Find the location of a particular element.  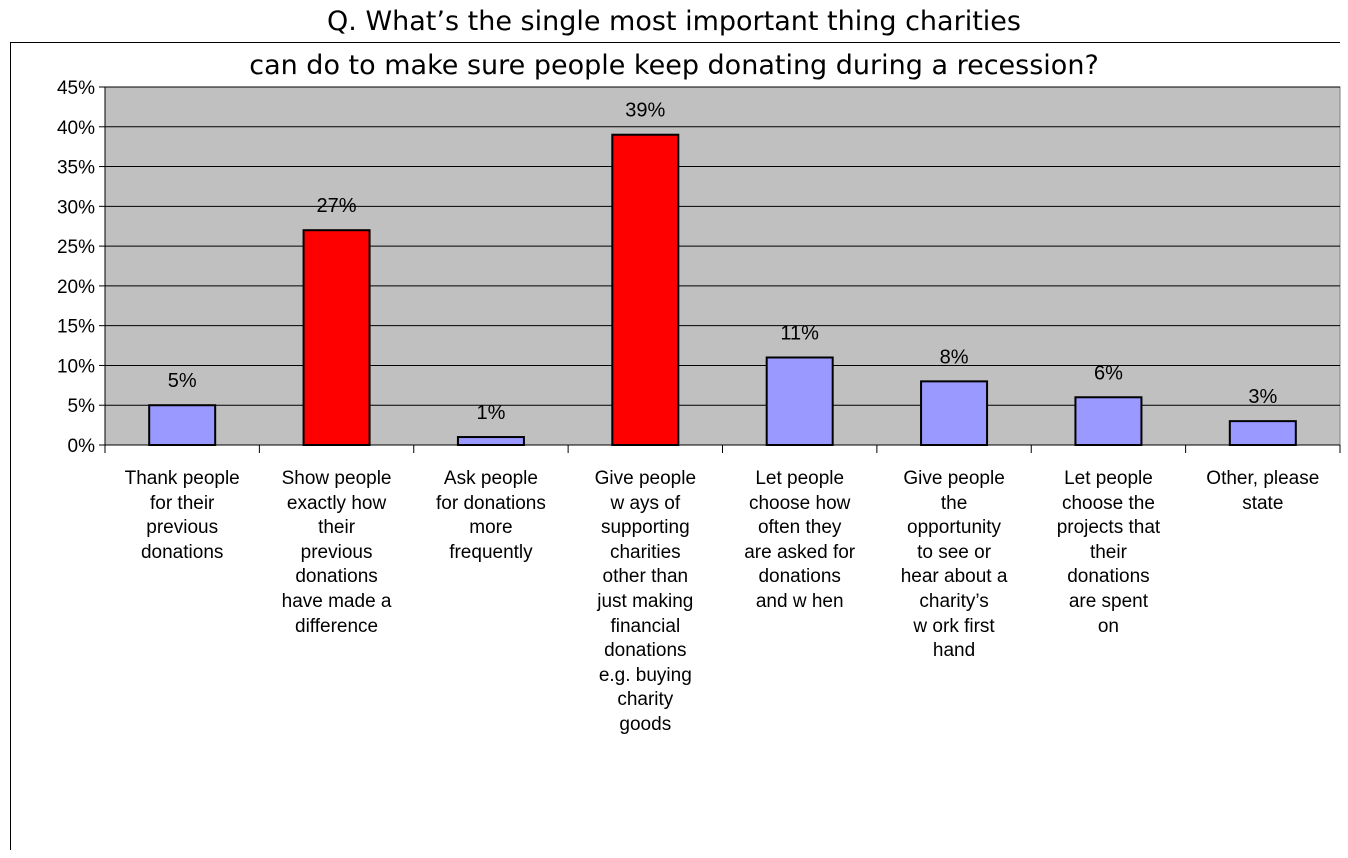

x-category-label-line: hear about a is located at coordinates (954, 577).